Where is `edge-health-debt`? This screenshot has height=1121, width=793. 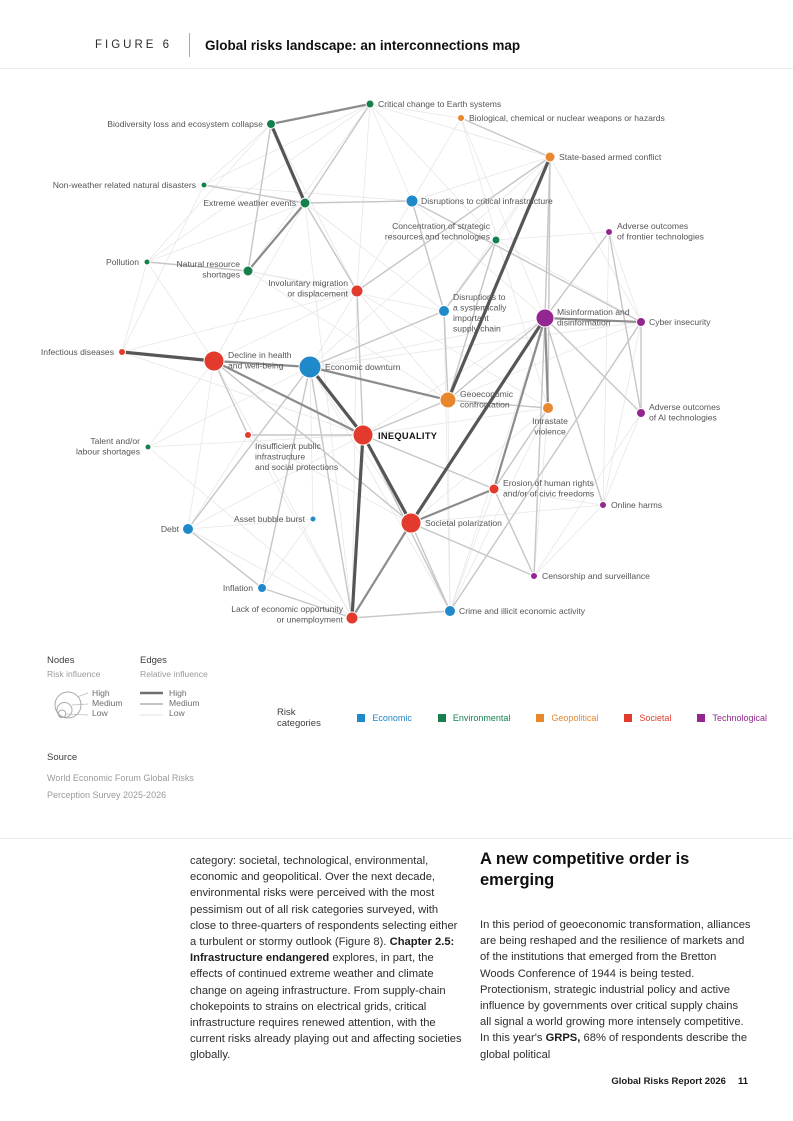 edge-health-debt is located at coordinates (201, 445).